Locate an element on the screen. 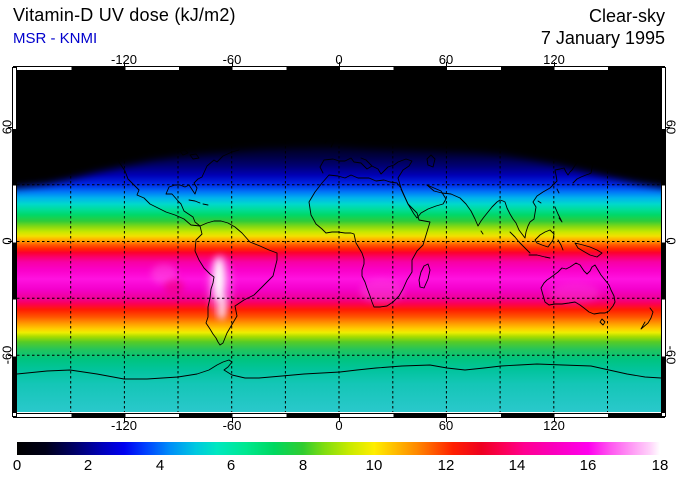  source-label: MSR - KNMI is located at coordinates (55, 38).